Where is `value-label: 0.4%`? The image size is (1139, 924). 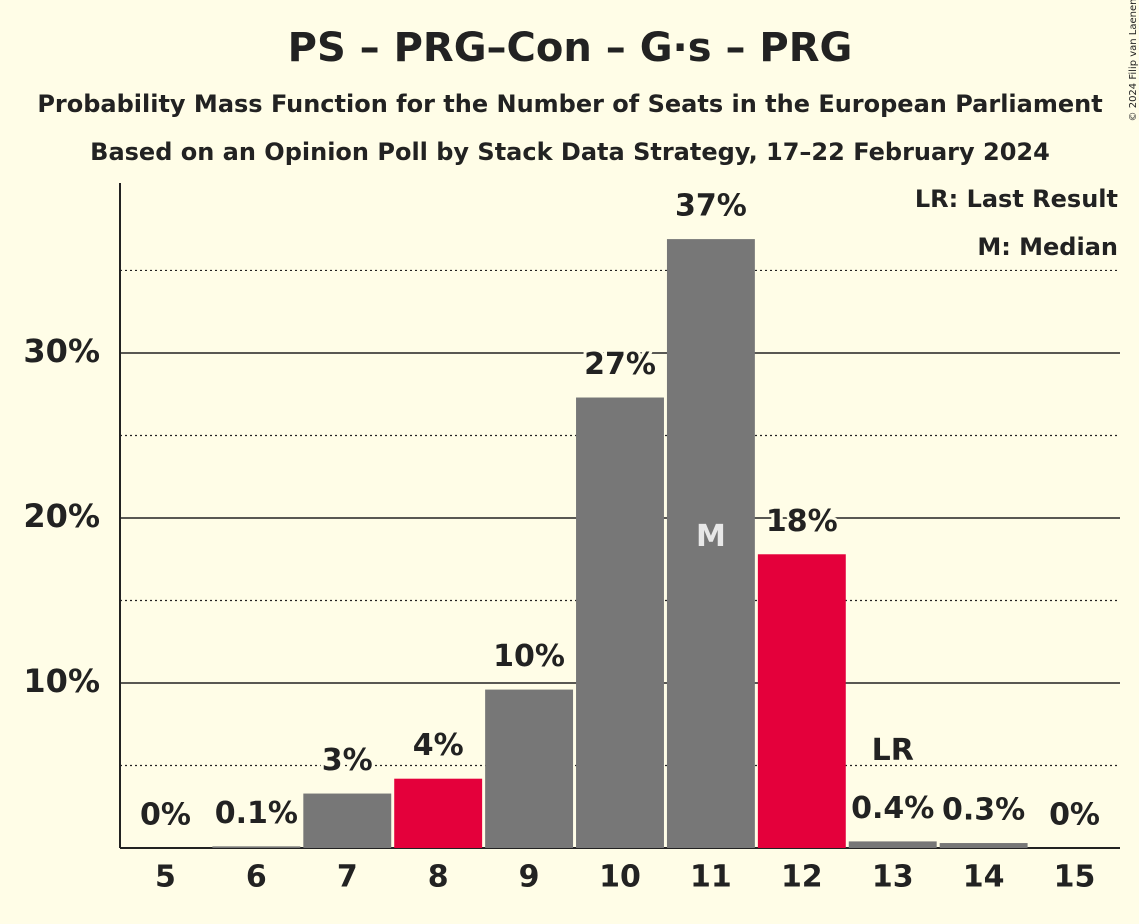
value-label: 0.4% is located at coordinates (892, 808).